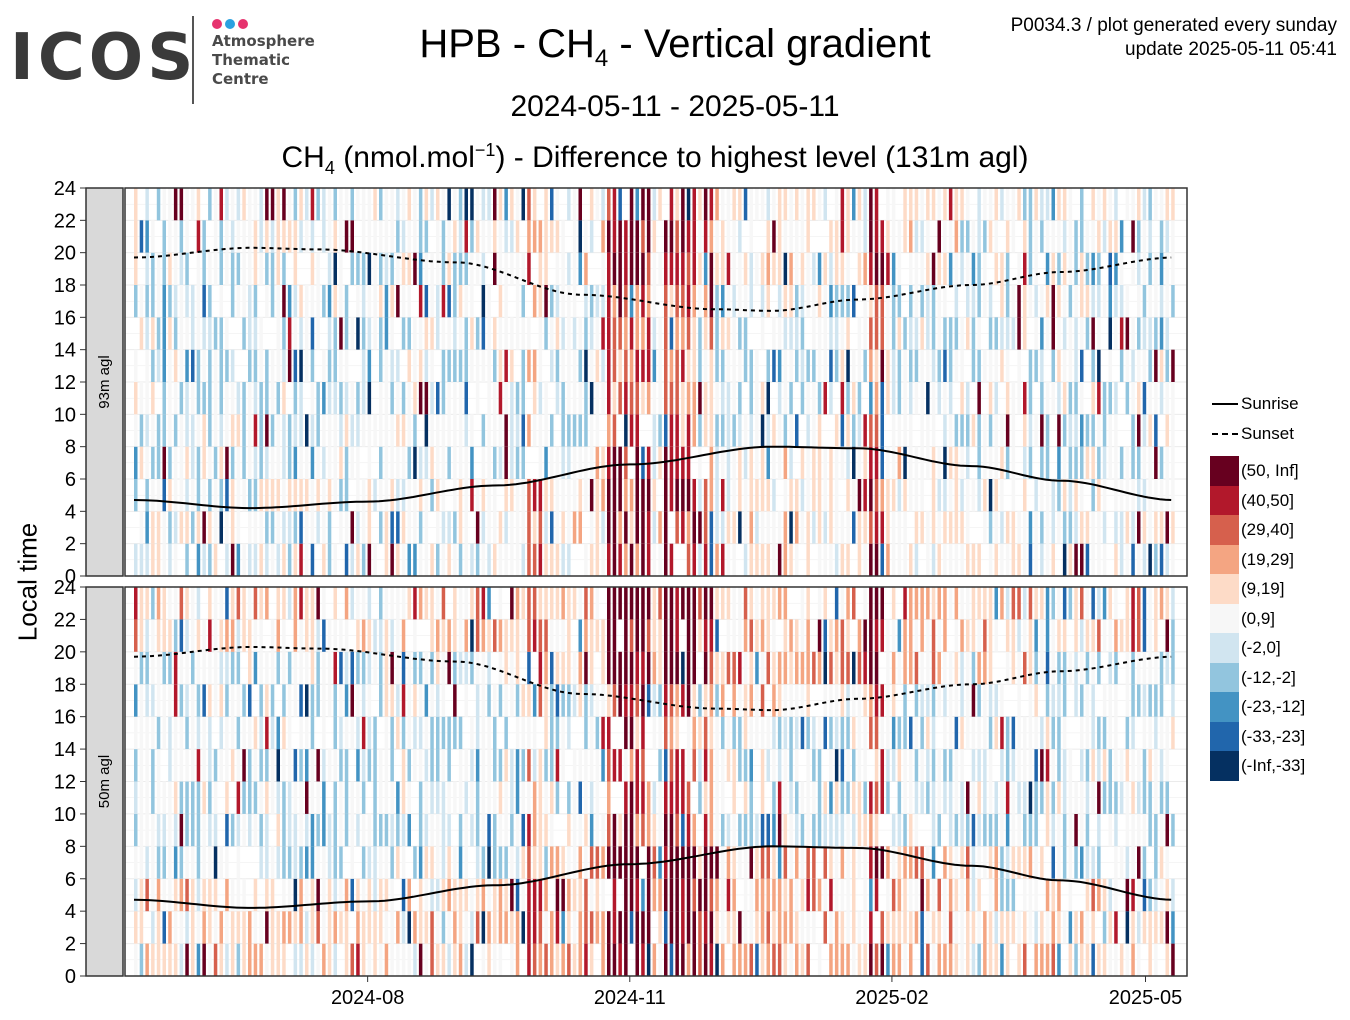 The image size is (1350, 1020). Describe the element at coordinates (1275, 589) in the screenshot. I see `legend-item-category: (9,19]` at that location.